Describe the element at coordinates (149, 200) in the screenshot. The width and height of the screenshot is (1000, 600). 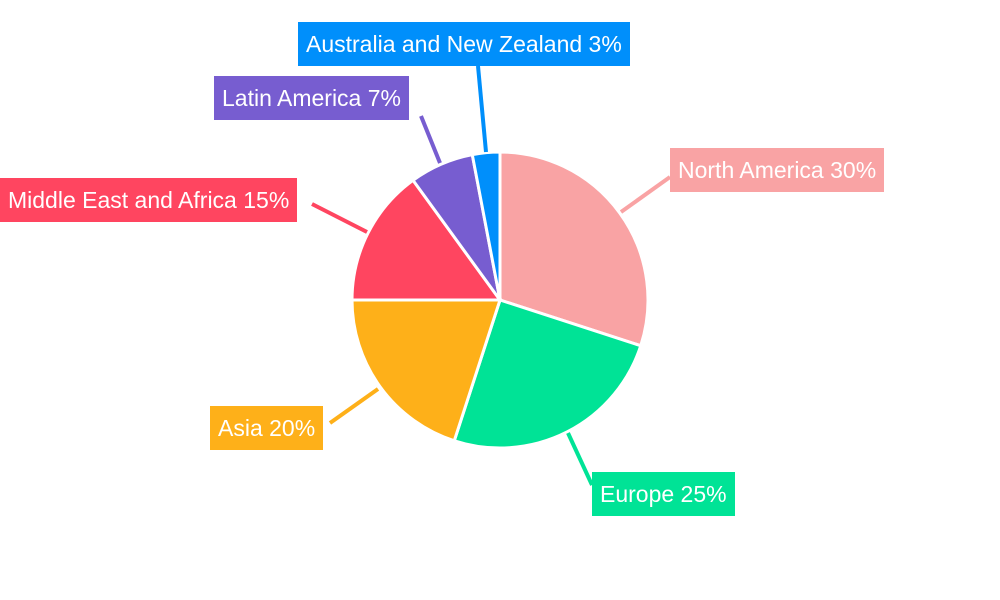
I see `data-label: Middle East and Africa 15%` at that location.